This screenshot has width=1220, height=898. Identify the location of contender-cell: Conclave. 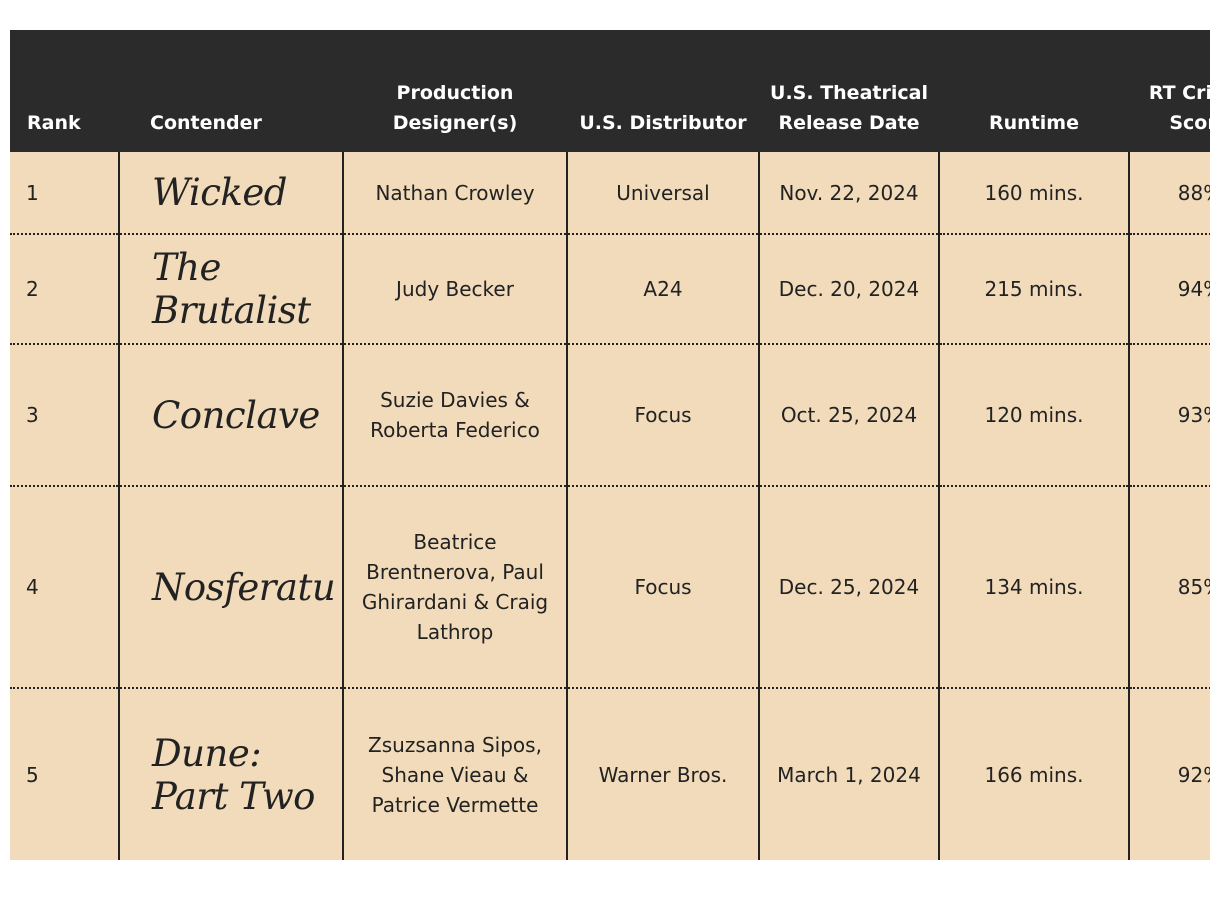
(230, 415).